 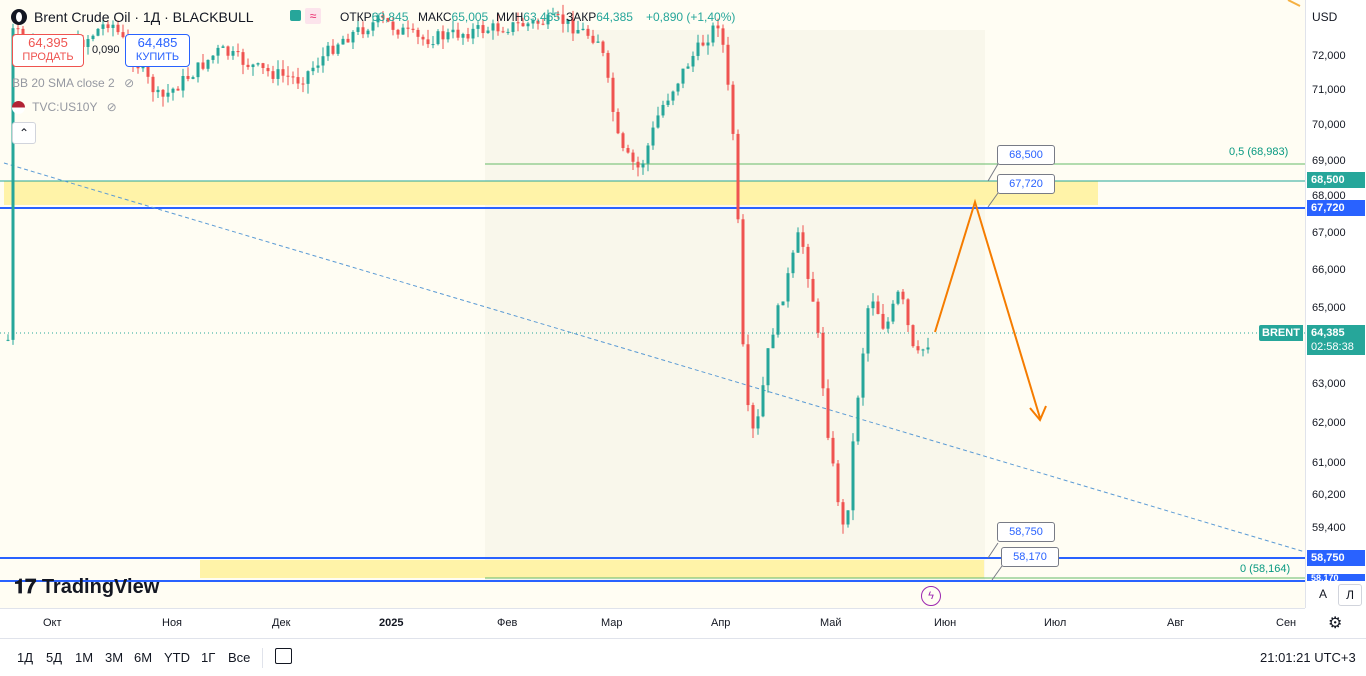 What do you see at coordinates (157, 50) in the screenshot?
I see `buy-button: 64,485 КУПИТЬ` at bounding box center [157, 50].